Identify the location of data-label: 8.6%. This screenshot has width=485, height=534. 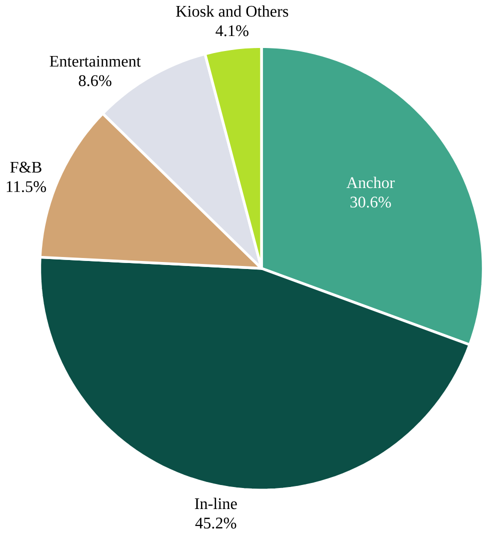
(95, 80).